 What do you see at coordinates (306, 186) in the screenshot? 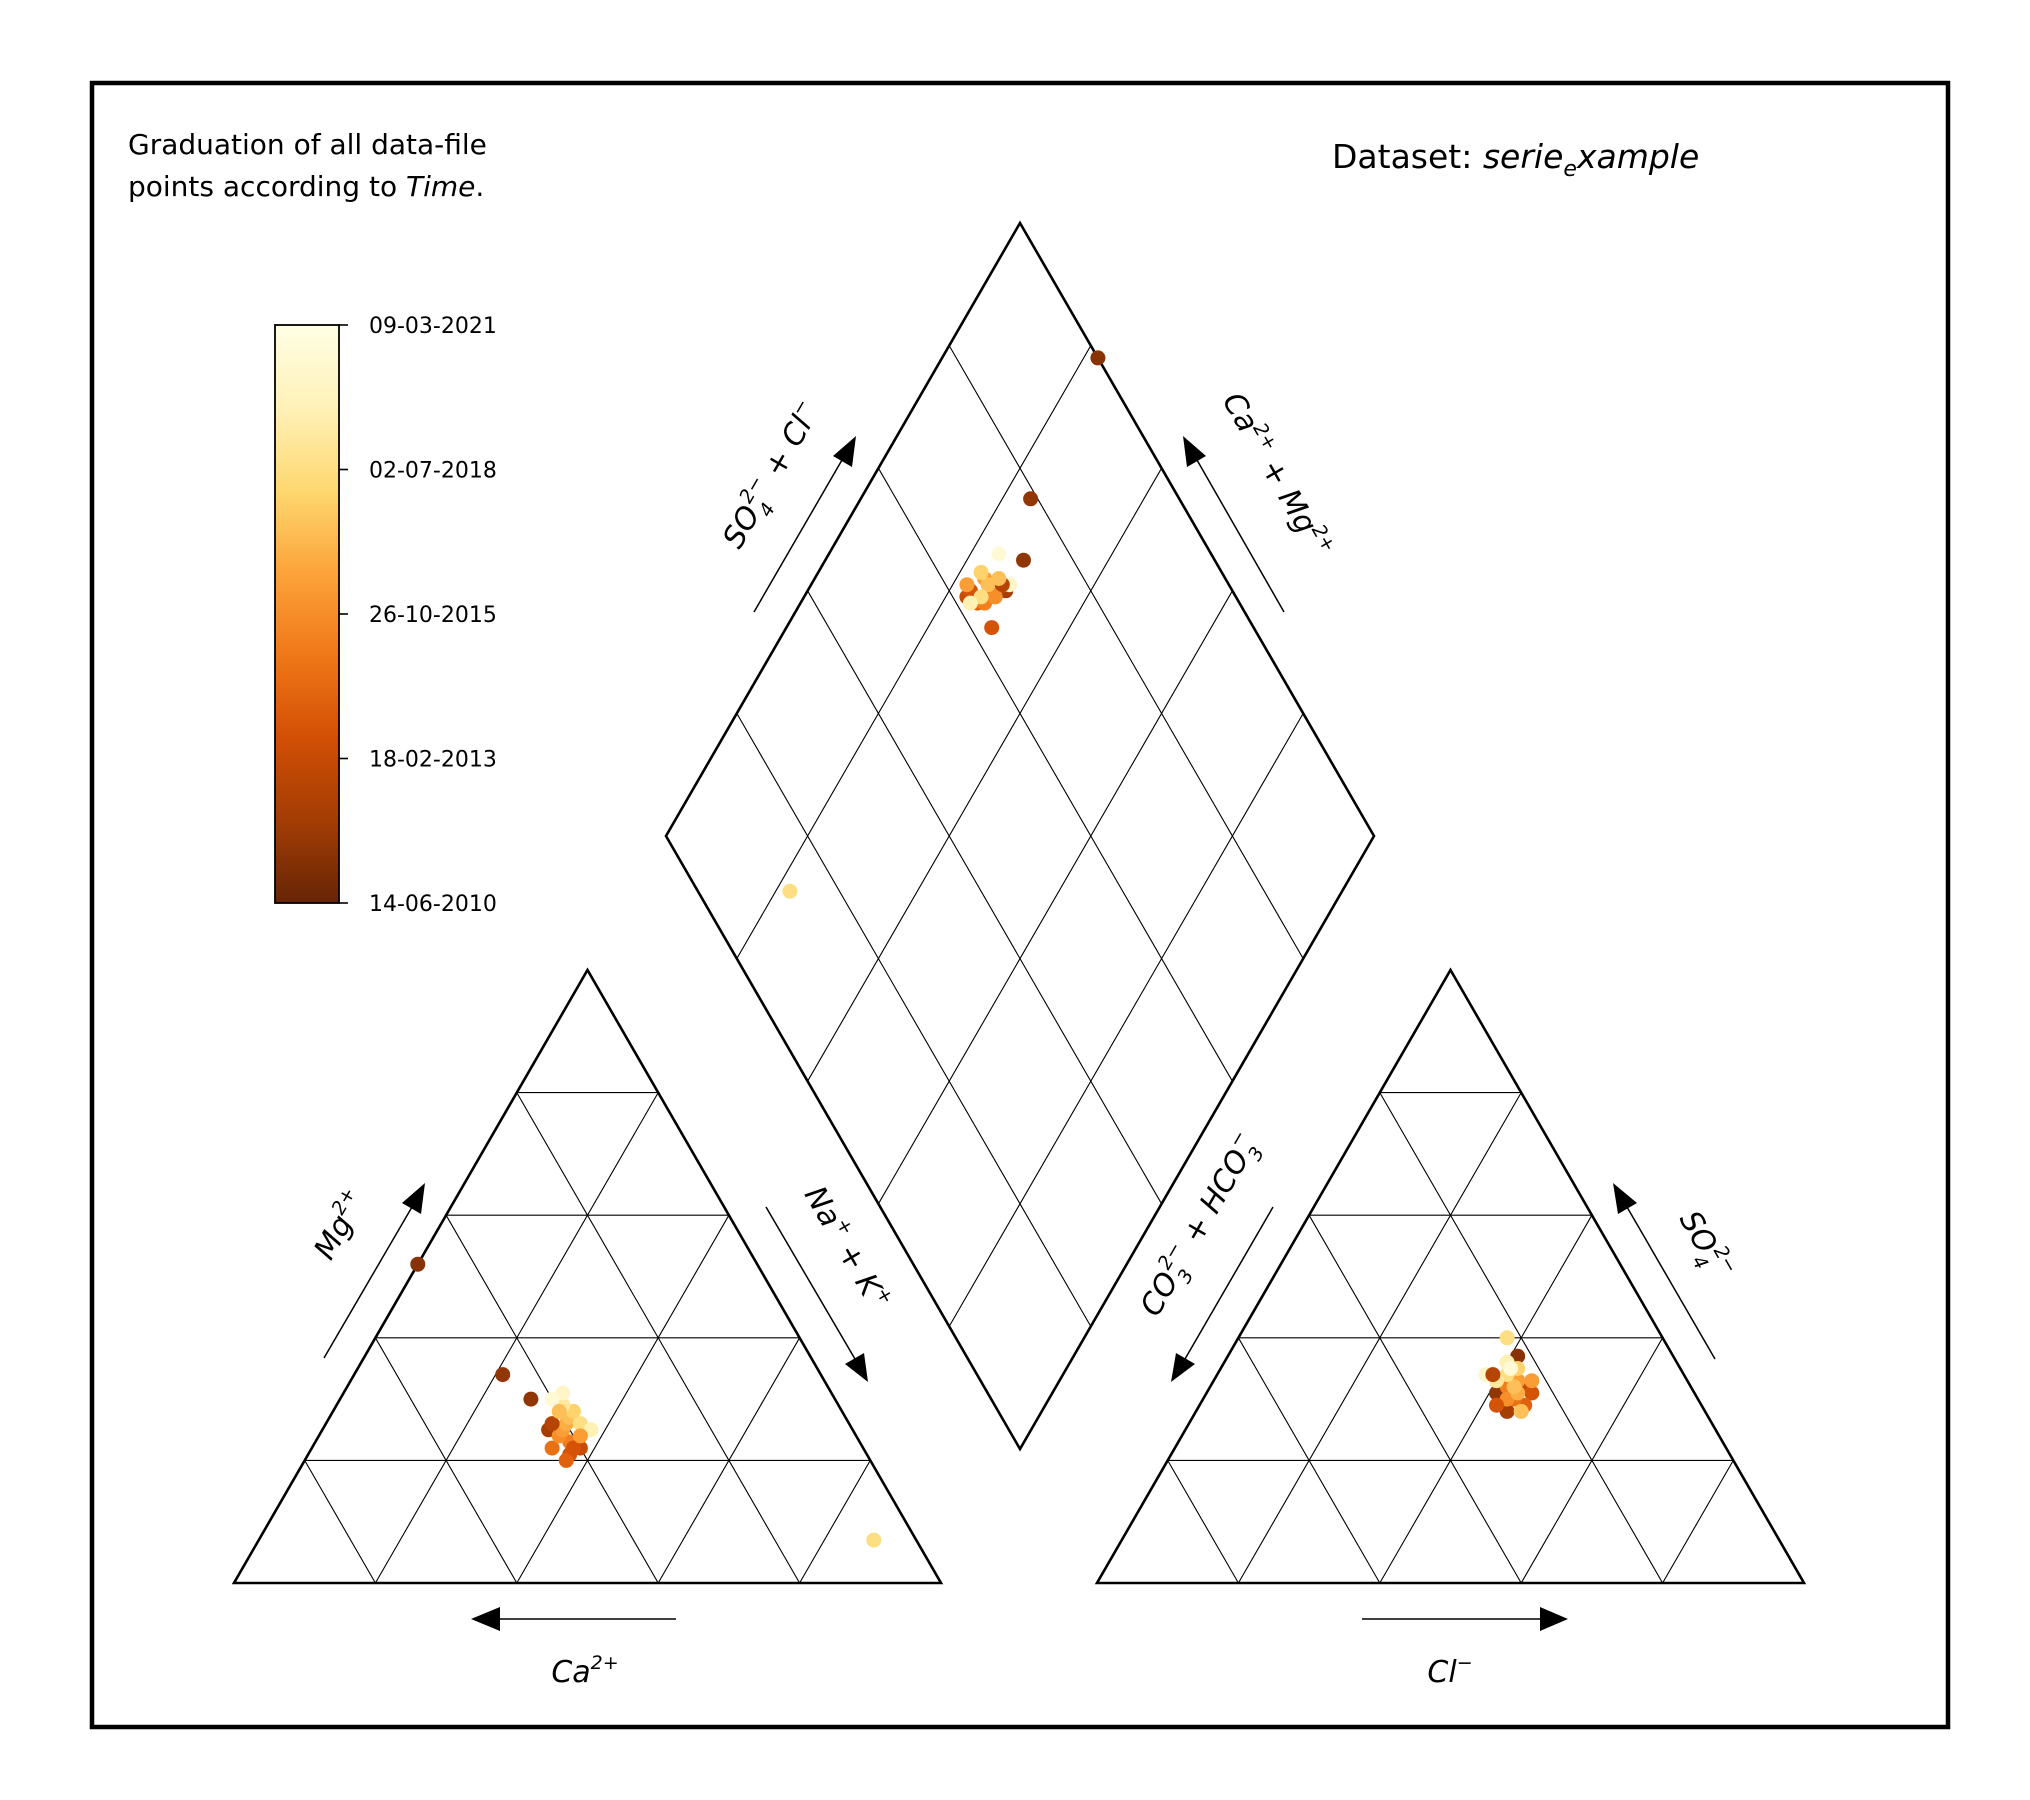
I see `graduation-note-line2: points according to Time.` at bounding box center [306, 186].